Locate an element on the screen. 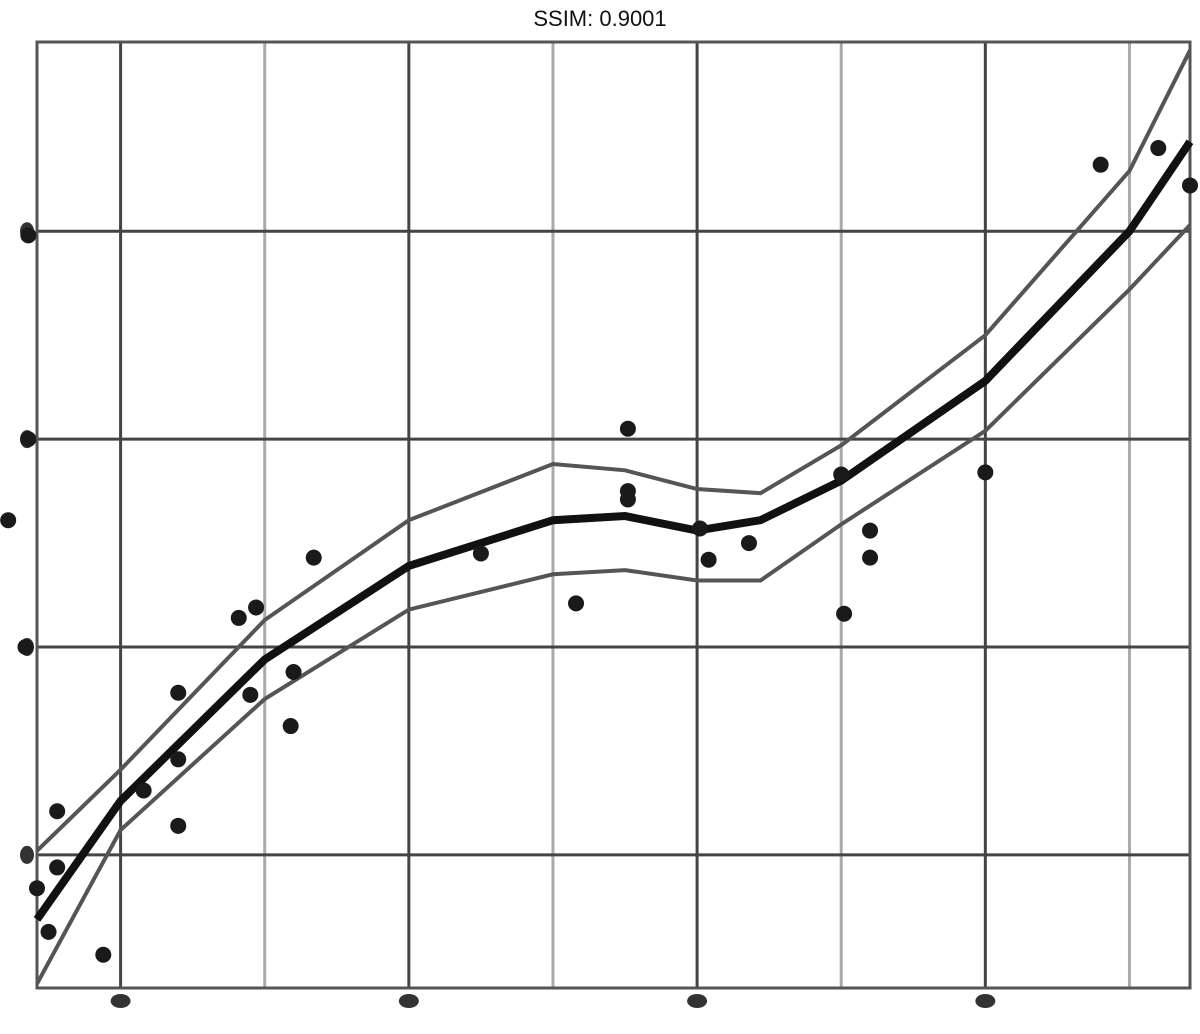 The image size is (1200, 1034). chart-title: SSIM: 0.9001 is located at coordinates (599, 18).